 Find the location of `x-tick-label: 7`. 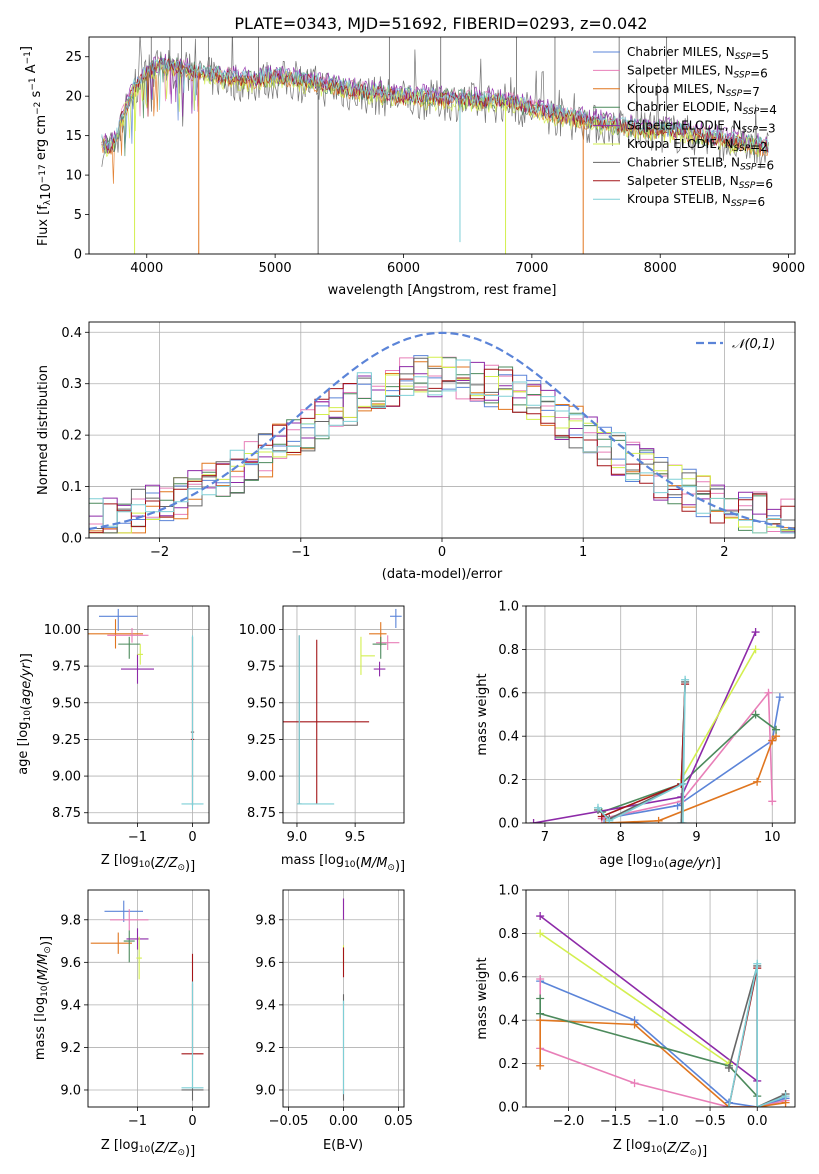

x-tick-label: 7 is located at coordinates (545, 837).